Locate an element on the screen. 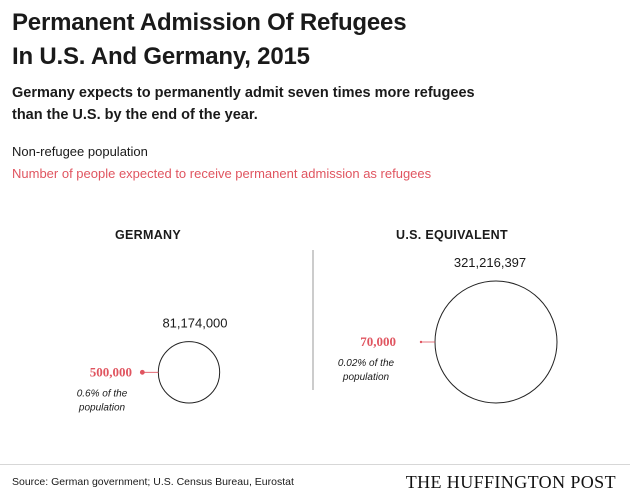 Image resolution: width=630 pixels, height=503 pixels. share-note-germany-2: population is located at coordinates (102, 407).